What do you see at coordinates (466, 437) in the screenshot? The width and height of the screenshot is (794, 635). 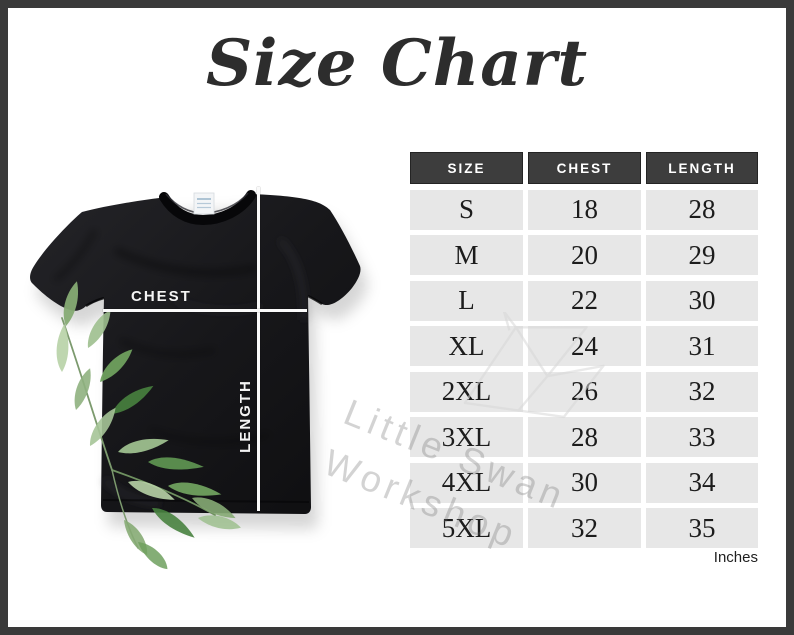 I see `table-cell: 3XL` at bounding box center [466, 437].